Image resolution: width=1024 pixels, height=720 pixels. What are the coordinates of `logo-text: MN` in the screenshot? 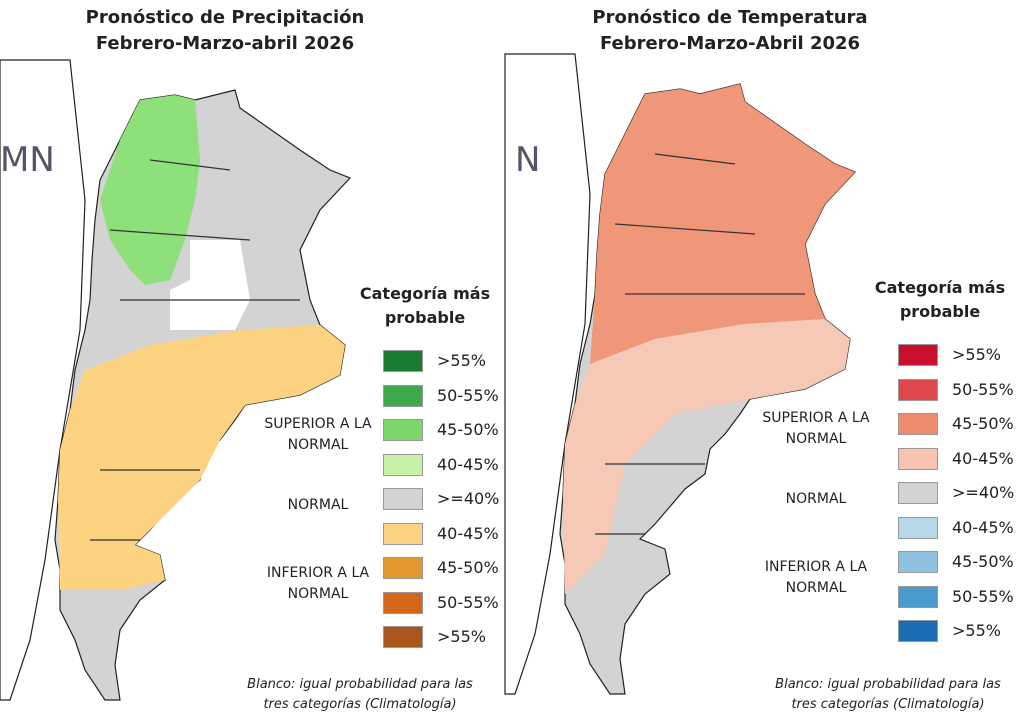 It's located at (27, 160).